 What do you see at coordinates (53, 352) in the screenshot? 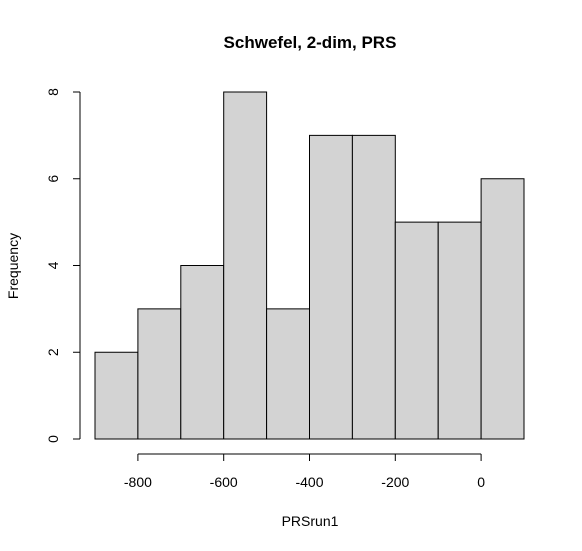
I see `y-tick-label: 2` at bounding box center [53, 352].